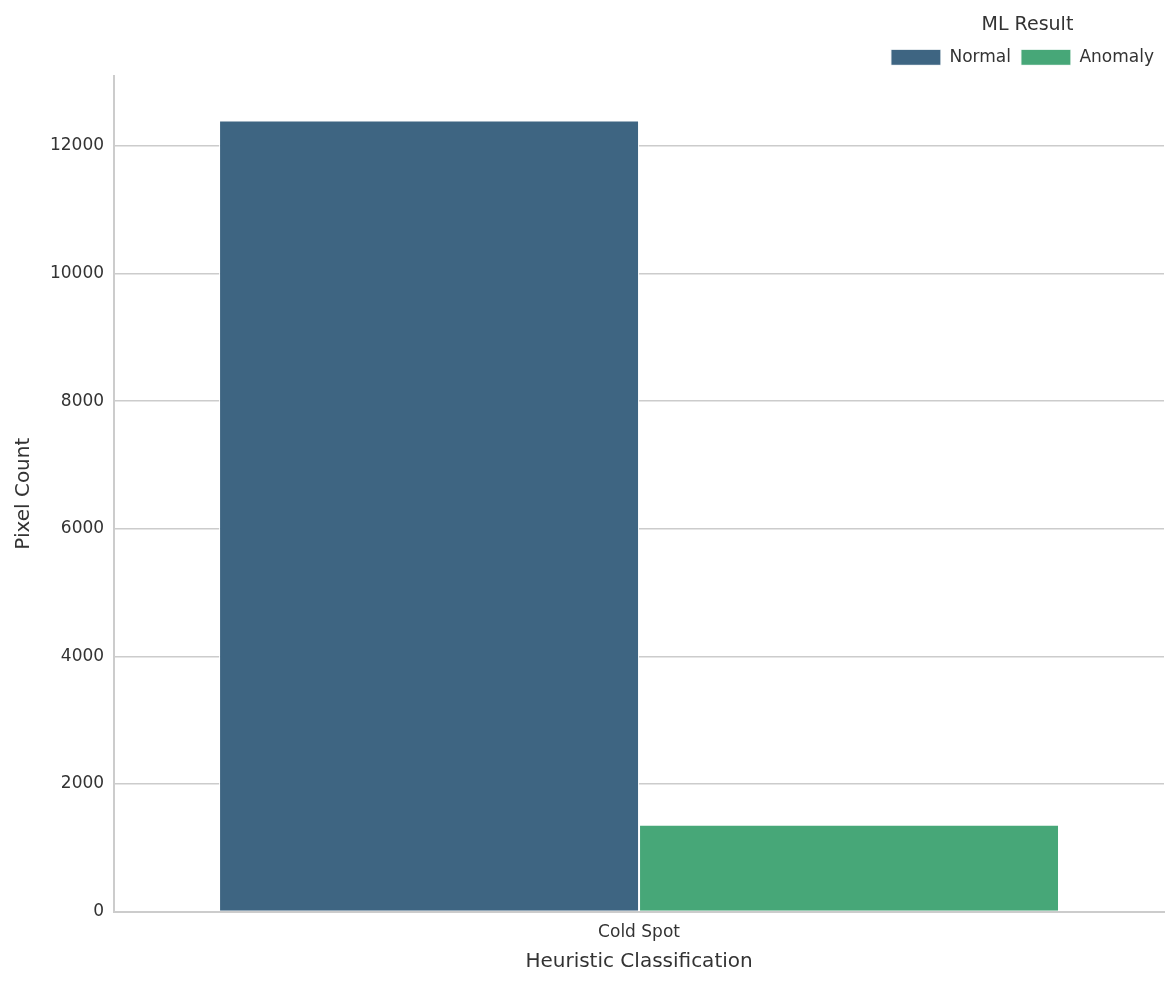 The width and height of the screenshot is (1176, 987). I want to click on y-tick-label: 8000, so click(82, 399).